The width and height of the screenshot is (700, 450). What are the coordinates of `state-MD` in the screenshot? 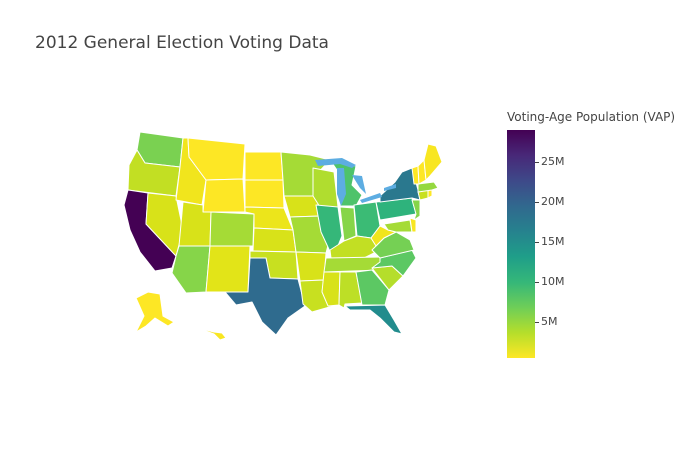 It's located at (398, 226).